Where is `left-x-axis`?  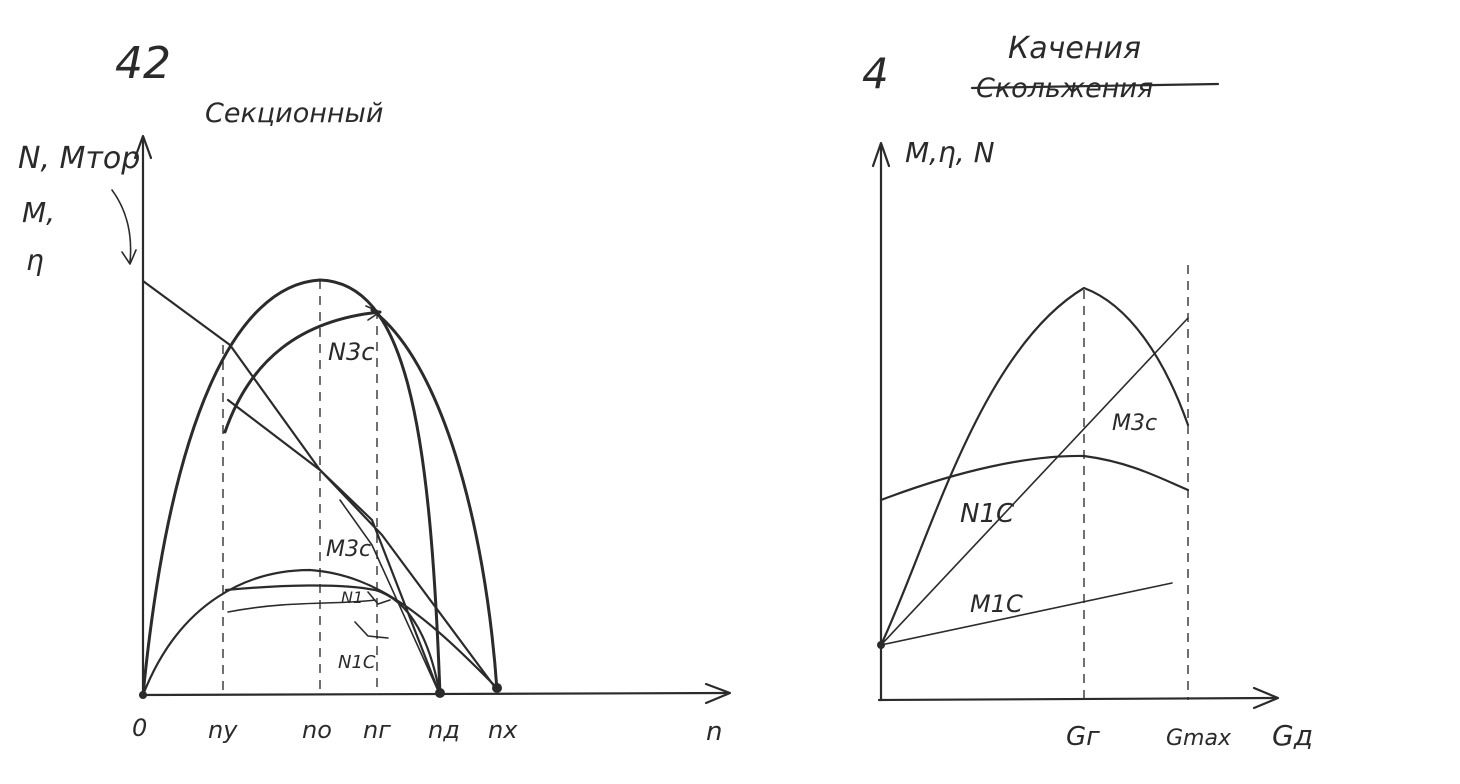 left-x-axis is located at coordinates (434, 694).